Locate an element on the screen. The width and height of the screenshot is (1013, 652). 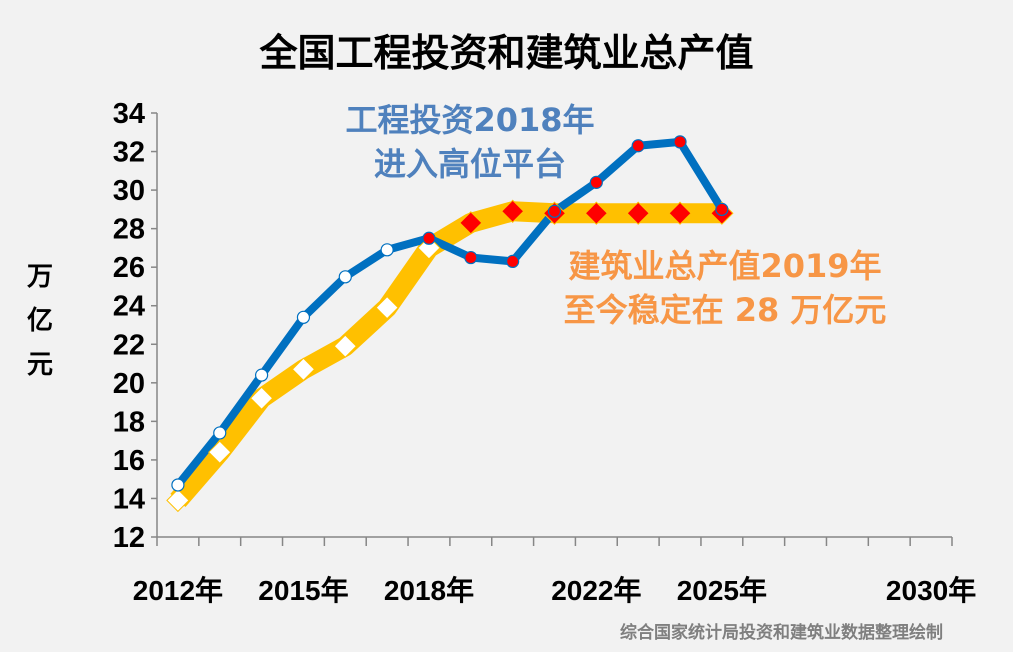
y-tick-label: 20 is located at coordinates (129, 384).